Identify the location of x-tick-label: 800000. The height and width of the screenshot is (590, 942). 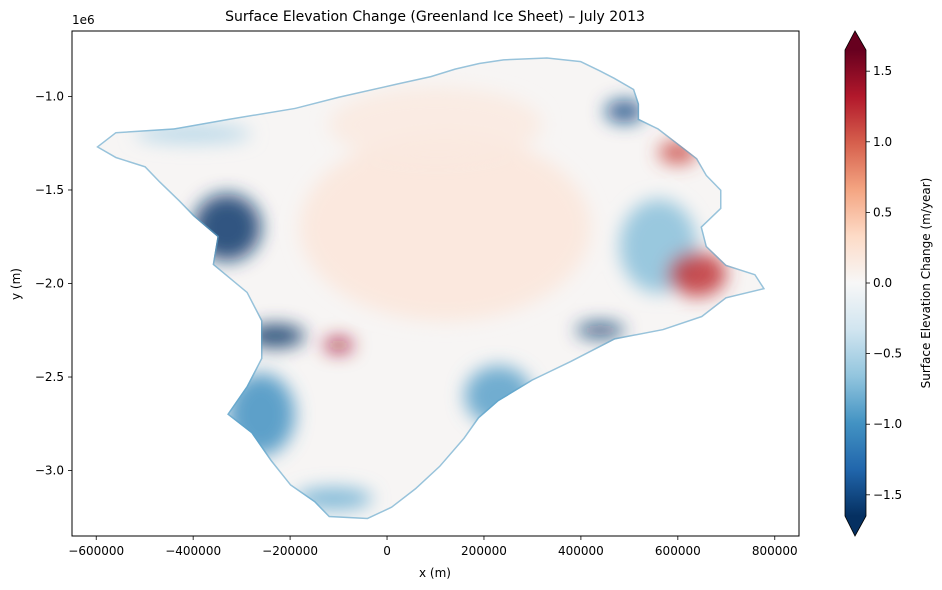
(775, 551).